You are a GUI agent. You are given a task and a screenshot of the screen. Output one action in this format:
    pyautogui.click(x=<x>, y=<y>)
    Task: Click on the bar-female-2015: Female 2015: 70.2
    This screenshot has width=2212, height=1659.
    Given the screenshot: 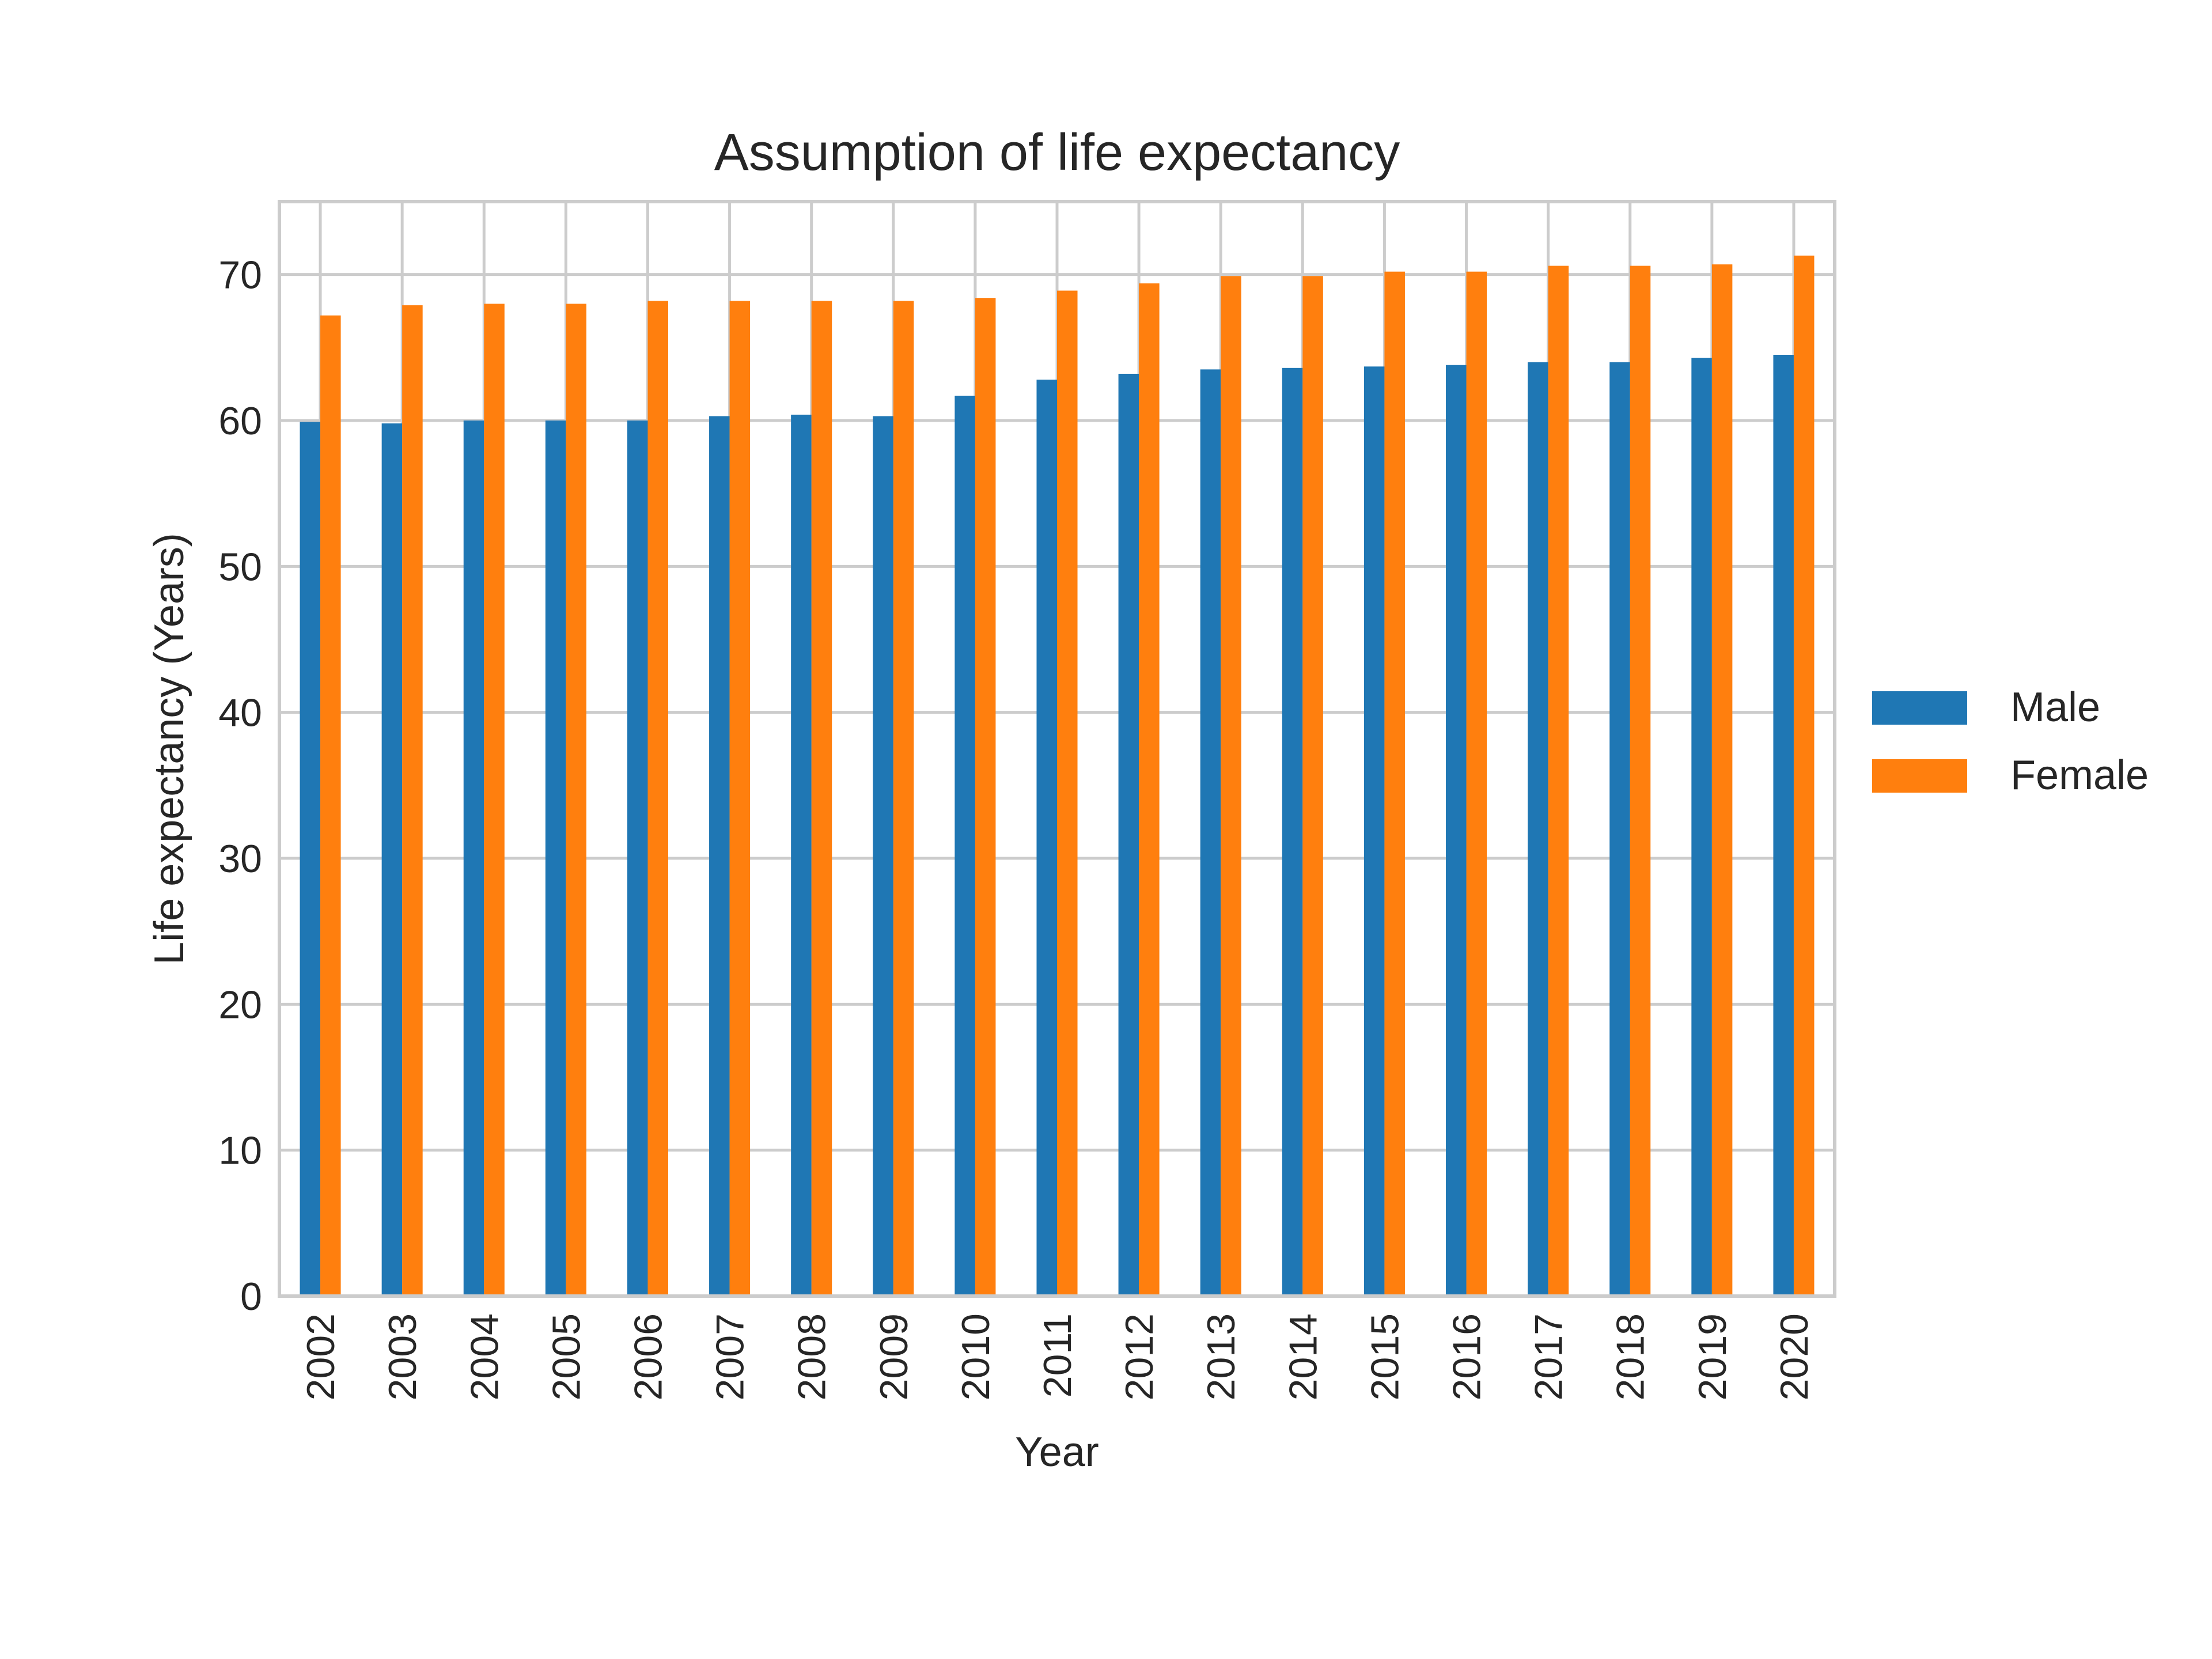 What is the action you would take?
    pyautogui.click(x=1394, y=784)
    